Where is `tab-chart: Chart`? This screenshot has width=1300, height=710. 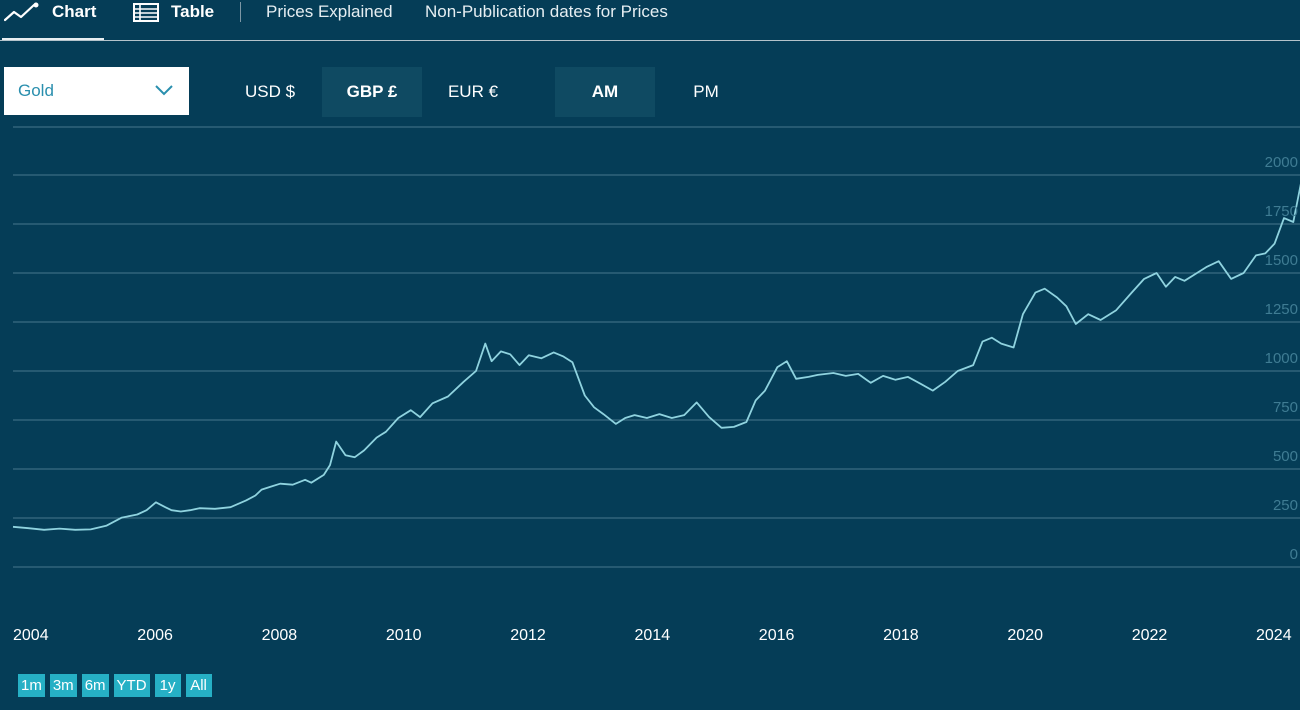
tab-chart: Chart is located at coordinates (54, 20).